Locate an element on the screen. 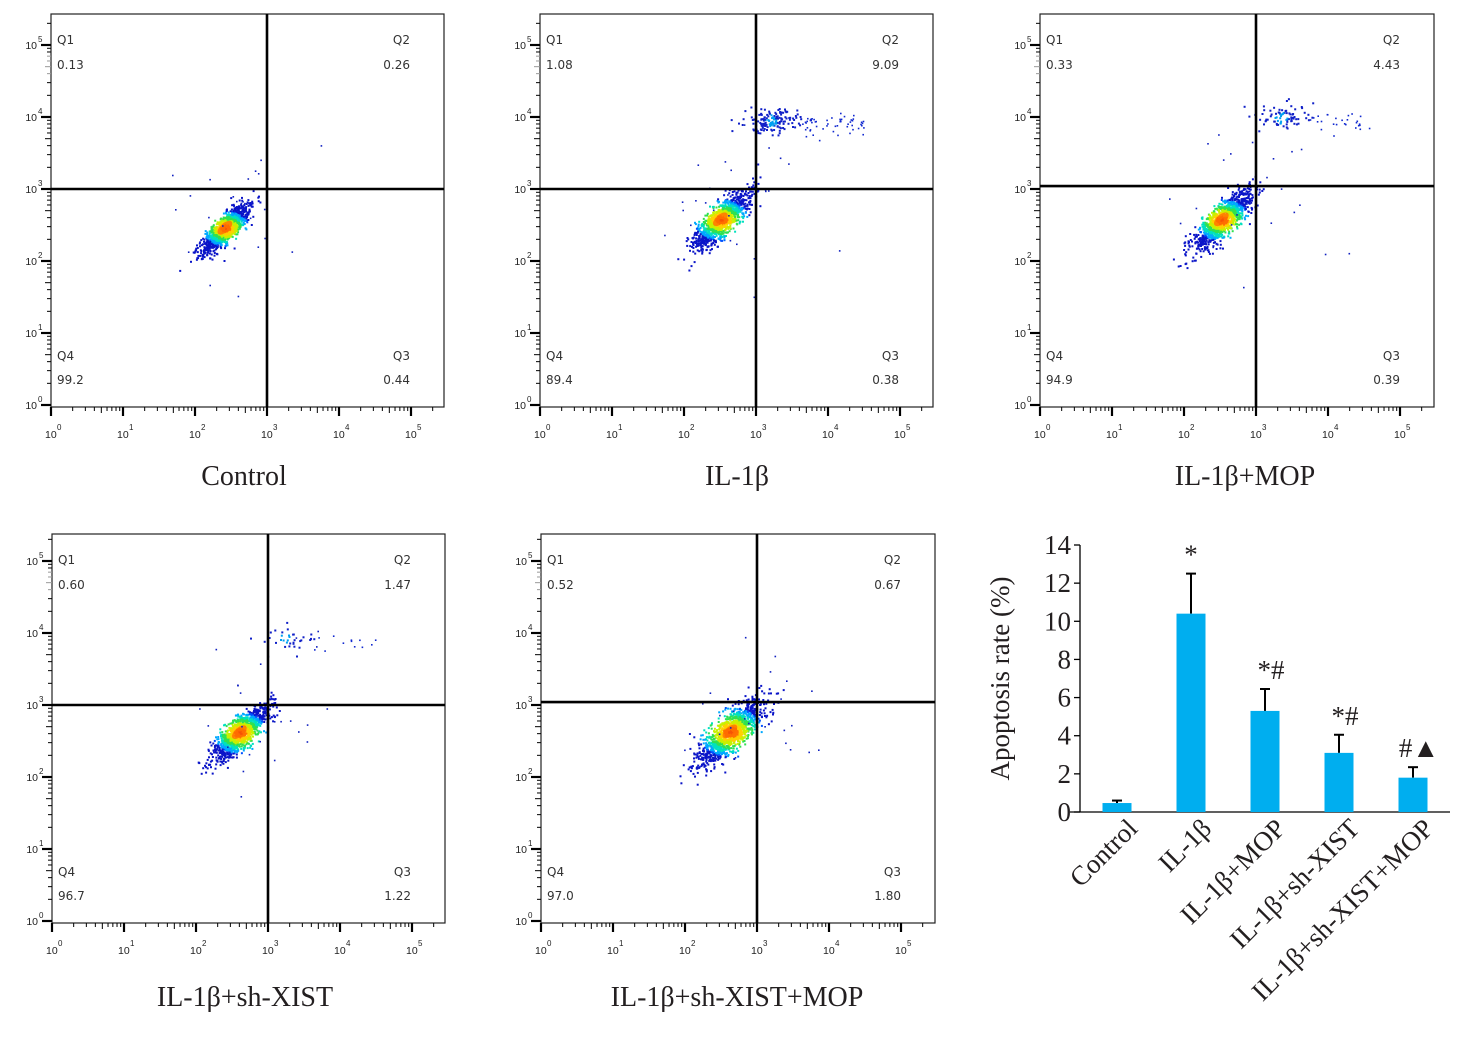 The height and width of the screenshot is (1049, 1482). bar-y-tick-label: 0 is located at coordinates (1065, 812).